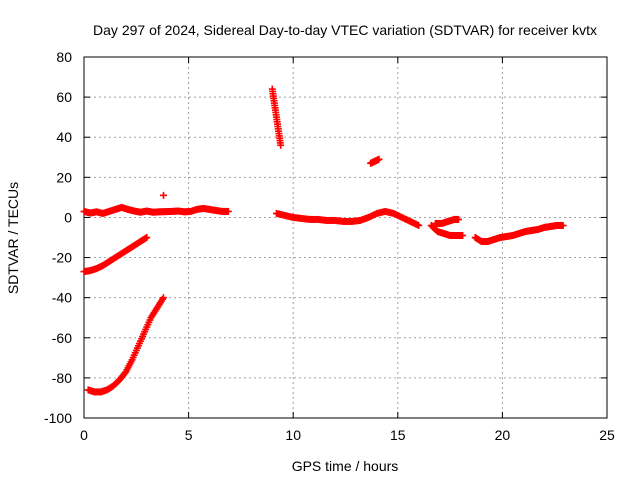 This screenshot has height=485, width=640. I want to click on y-tick-label: -80, so click(62, 378).